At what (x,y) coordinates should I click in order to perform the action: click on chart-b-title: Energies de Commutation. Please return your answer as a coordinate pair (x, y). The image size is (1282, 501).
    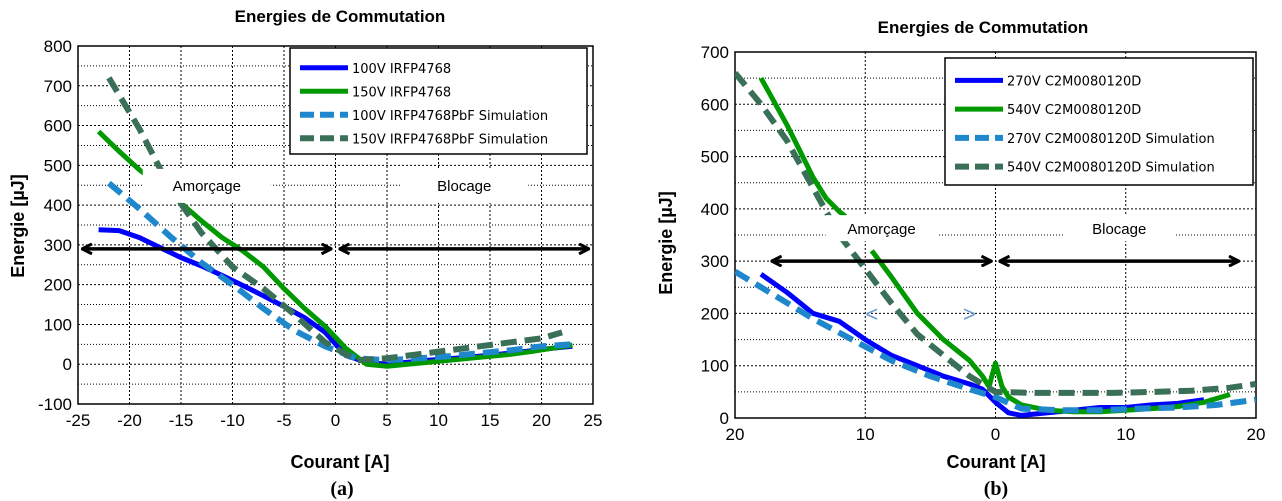
    Looking at the image, I should click on (983, 27).